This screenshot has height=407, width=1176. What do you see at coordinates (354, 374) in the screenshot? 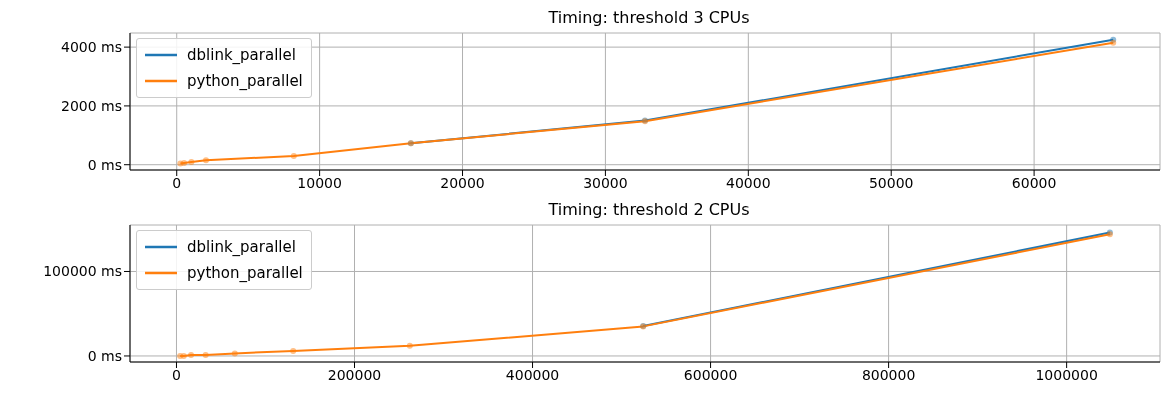
I see `x-tick-label: 200000` at bounding box center [354, 374].